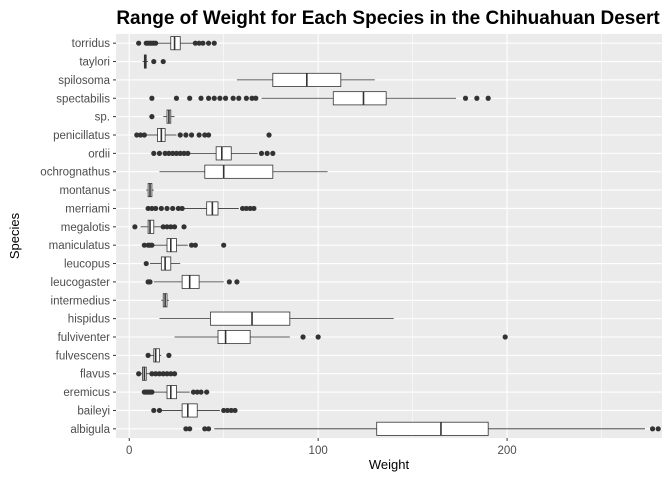 This screenshot has height=480, width=672. What do you see at coordinates (175, 392) in the screenshot?
I see `boxplot-eremicus` at bounding box center [175, 392].